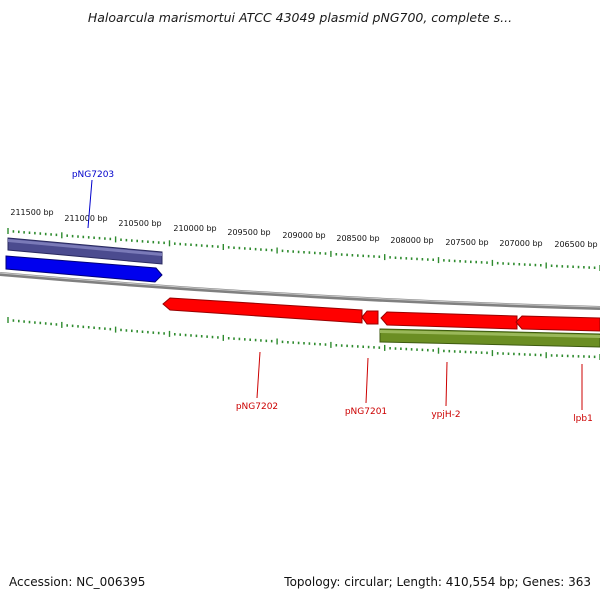 Image resolution: width=600 pixels, height=600 pixels. I want to click on axis-tick-label: 209500 bp, so click(248, 232).